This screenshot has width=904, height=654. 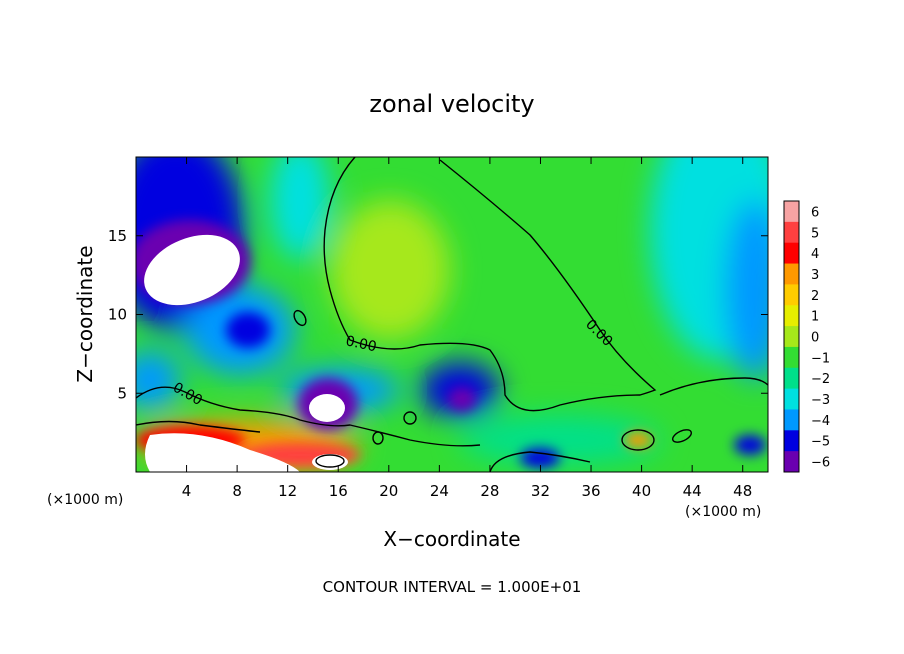 I want to click on colorbar-label: 3, so click(x=815, y=275).